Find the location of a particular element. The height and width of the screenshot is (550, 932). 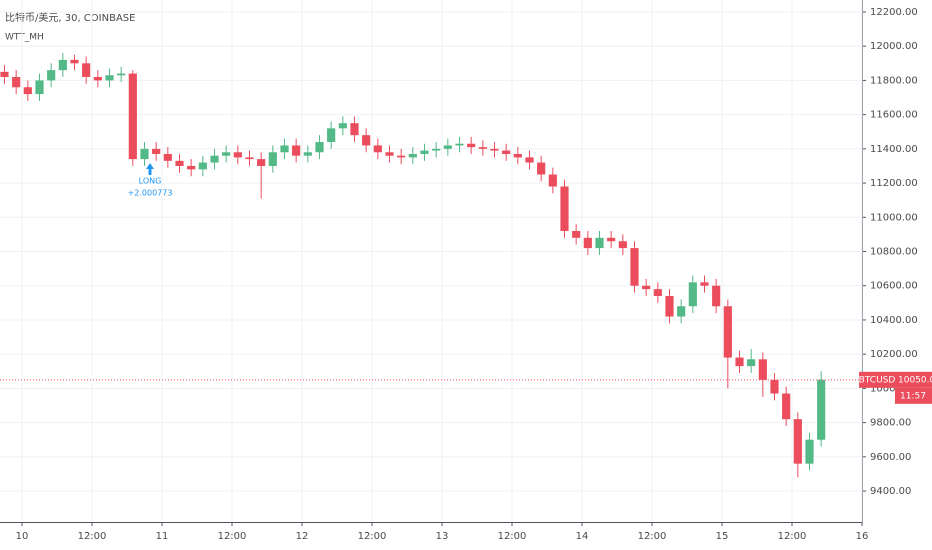

countdown-badge is located at coordinates (913, 395).